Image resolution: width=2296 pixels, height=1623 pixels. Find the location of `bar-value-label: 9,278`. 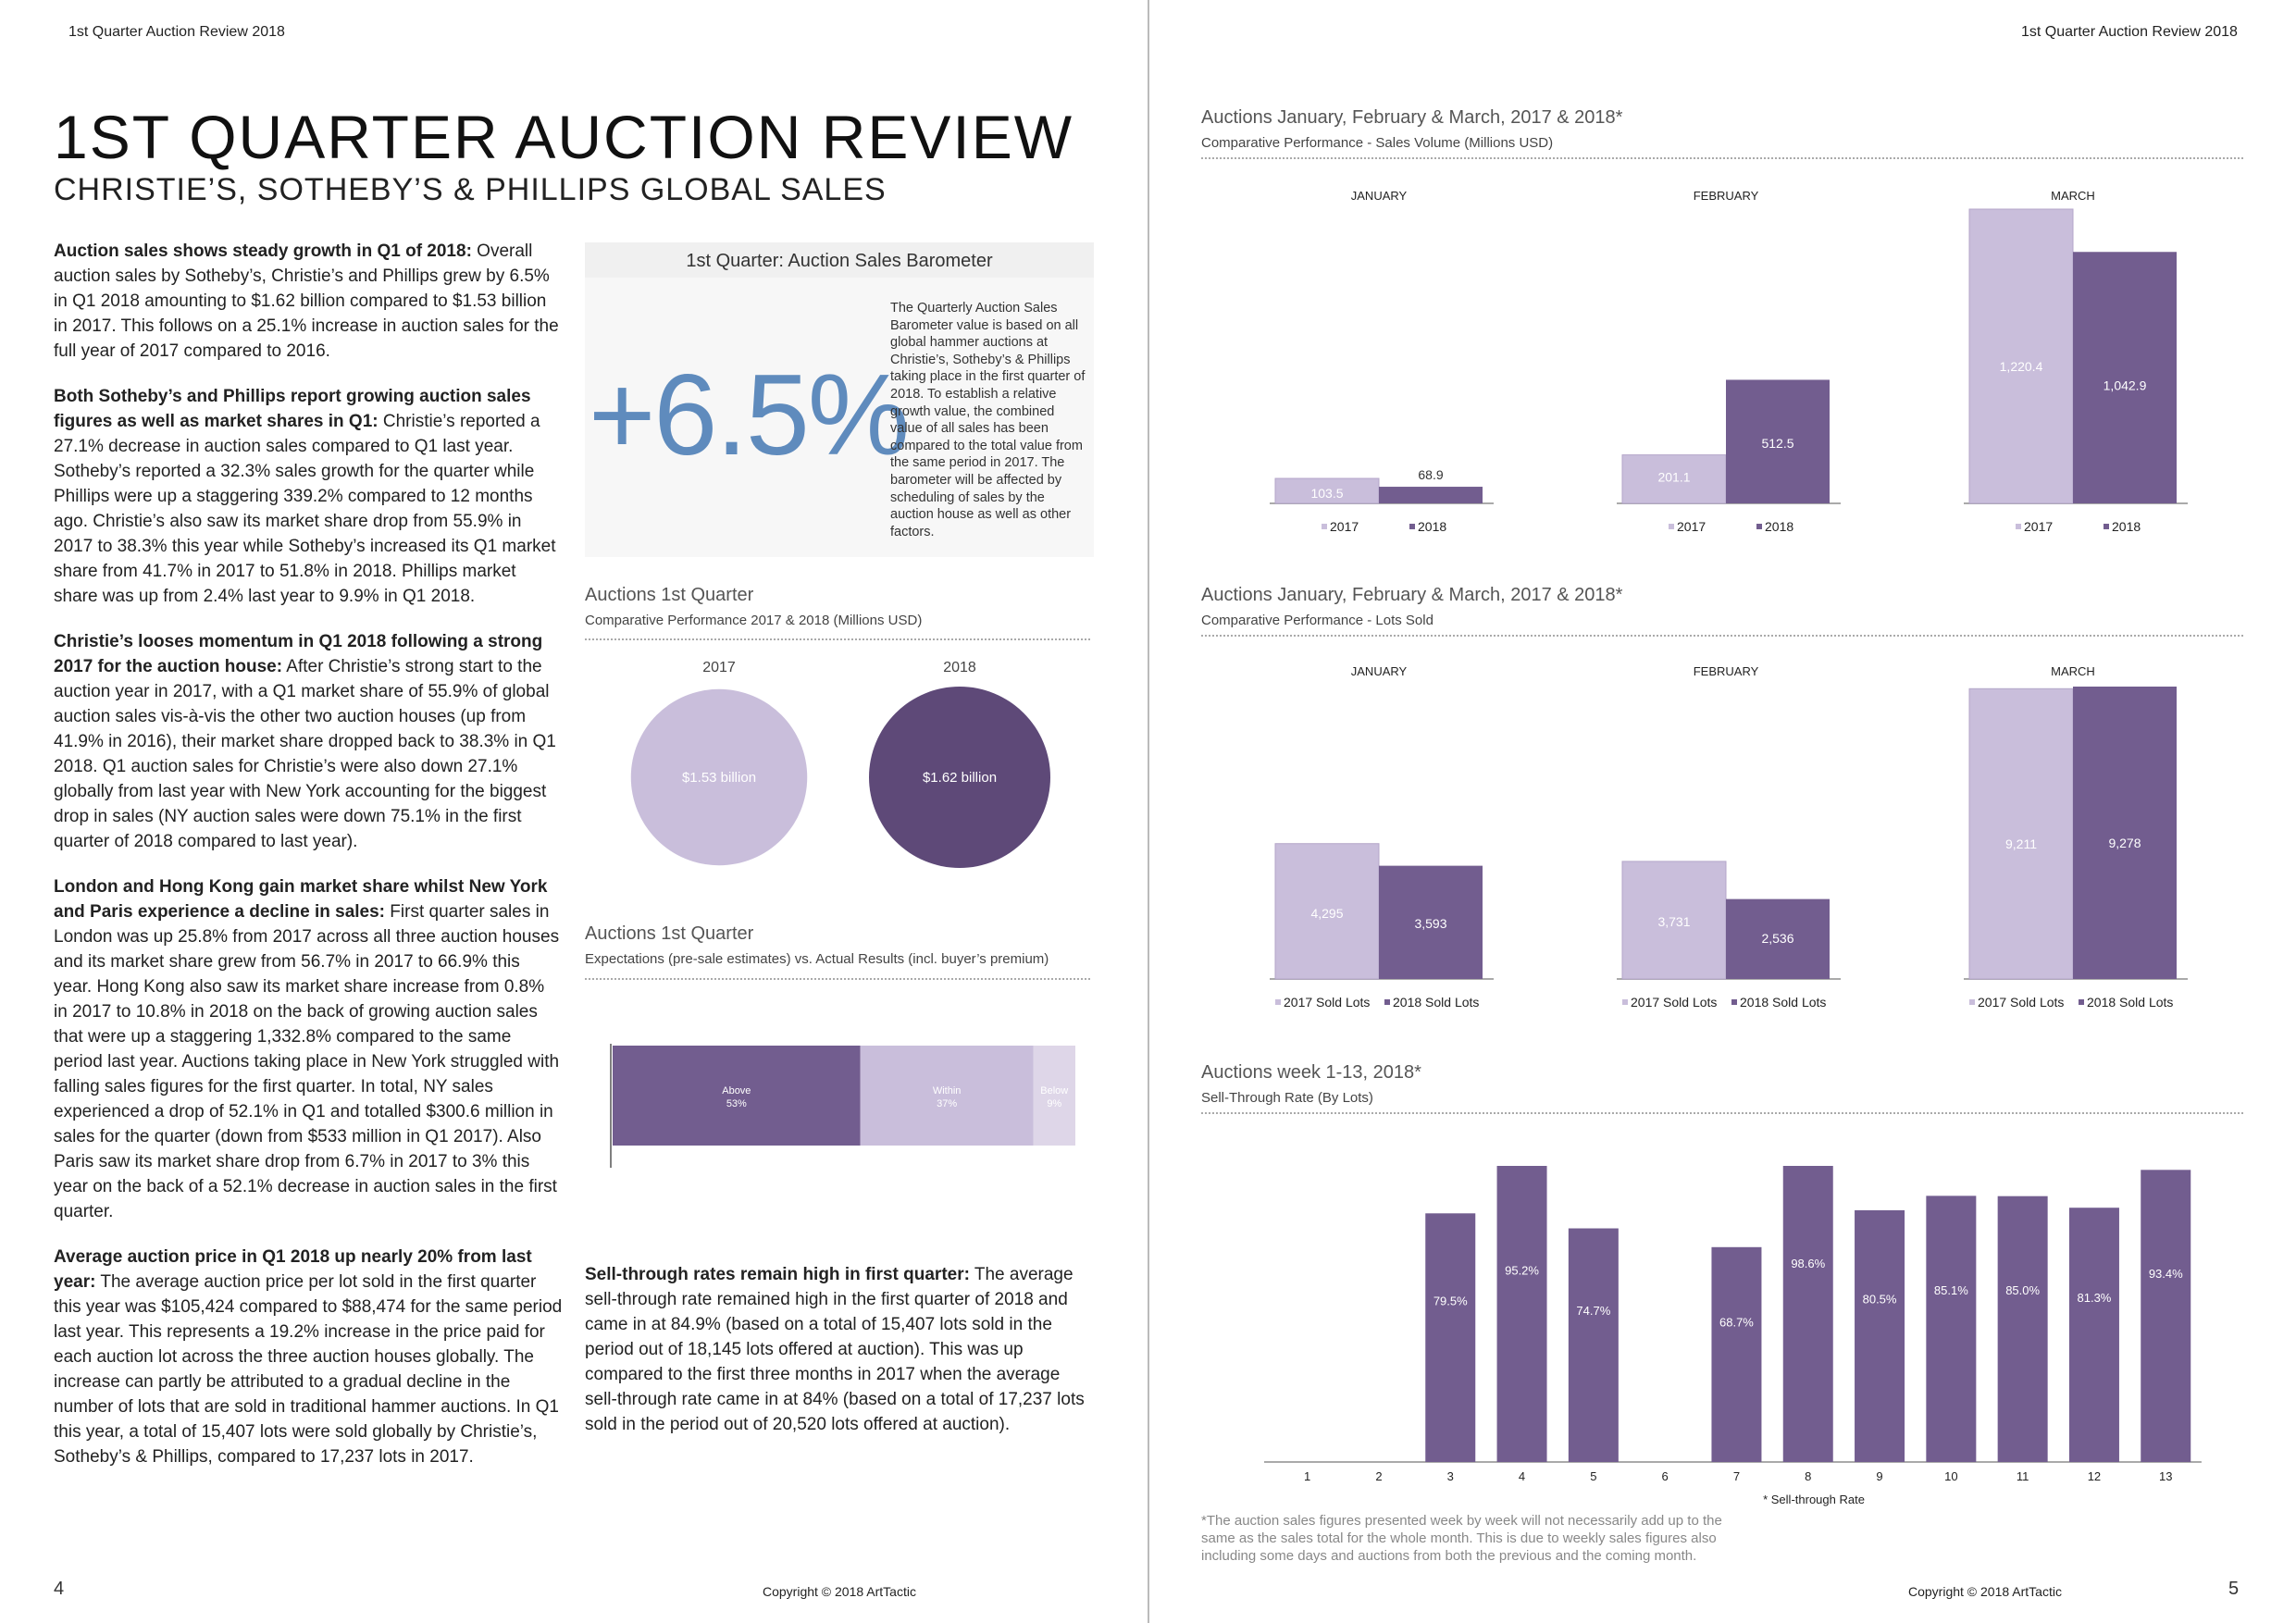

bar-value-label: 9,278 is located at coordinates (2125, 843).